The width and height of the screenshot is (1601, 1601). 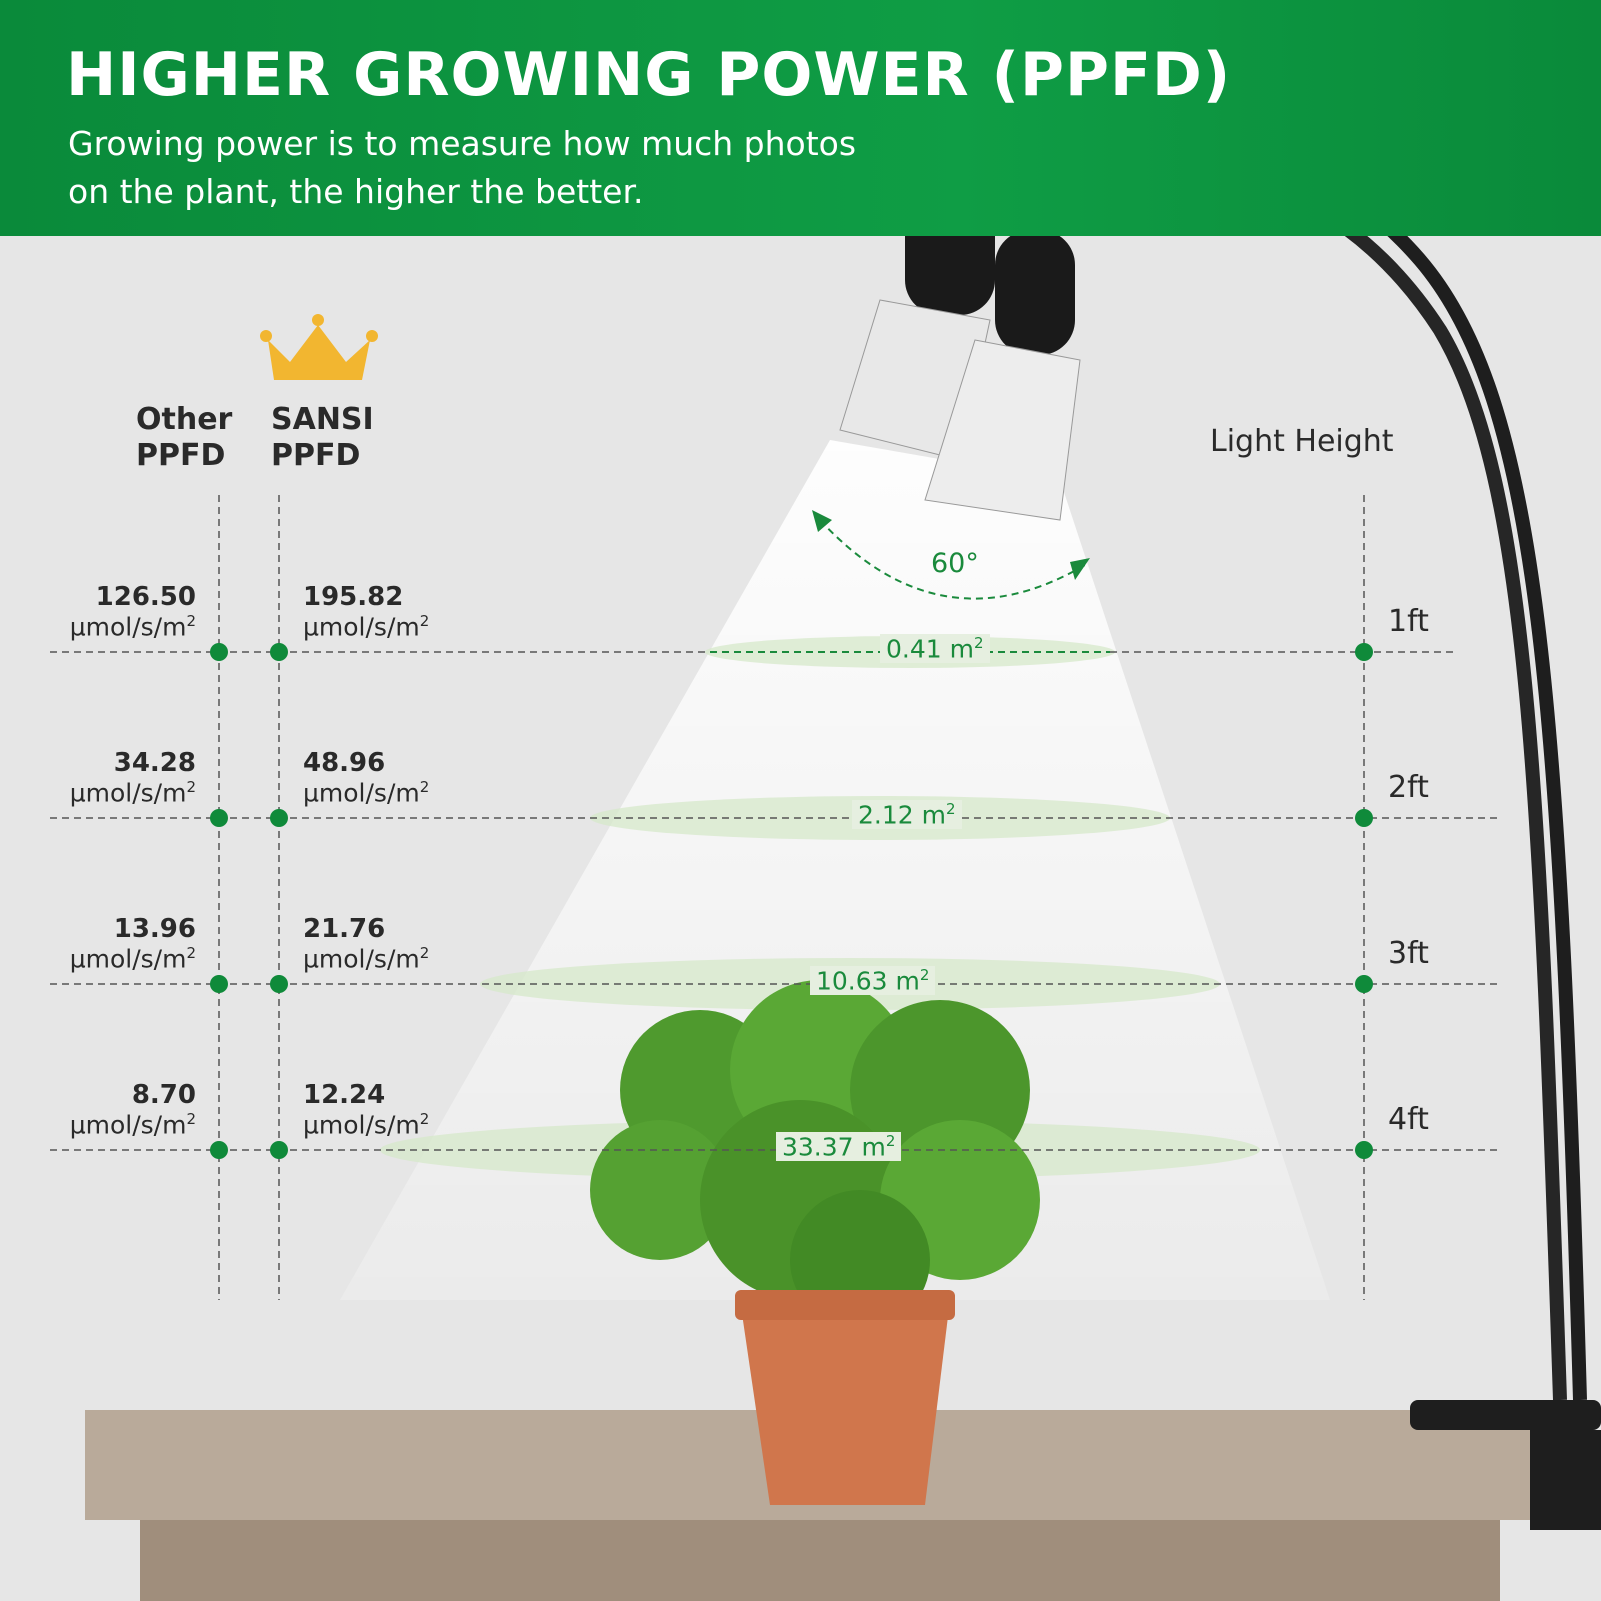 I want to click on height-label: 3ft, so click(x=1408, y=953).